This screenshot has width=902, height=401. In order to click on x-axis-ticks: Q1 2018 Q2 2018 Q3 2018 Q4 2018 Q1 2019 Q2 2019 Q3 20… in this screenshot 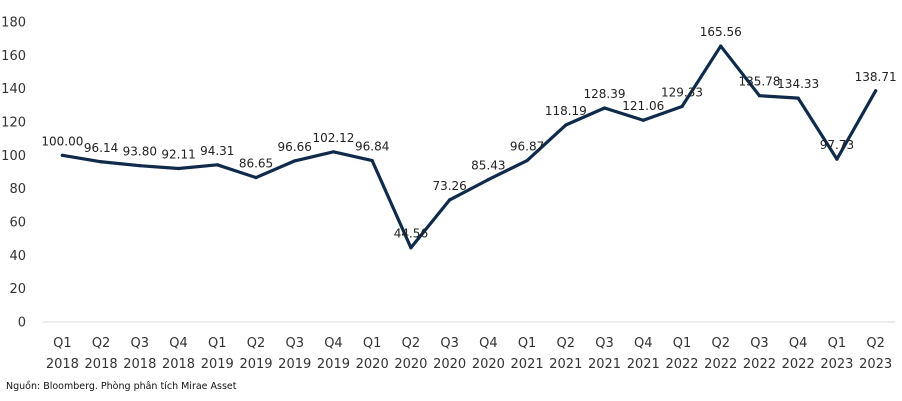, I will do `click(469, 354)`.